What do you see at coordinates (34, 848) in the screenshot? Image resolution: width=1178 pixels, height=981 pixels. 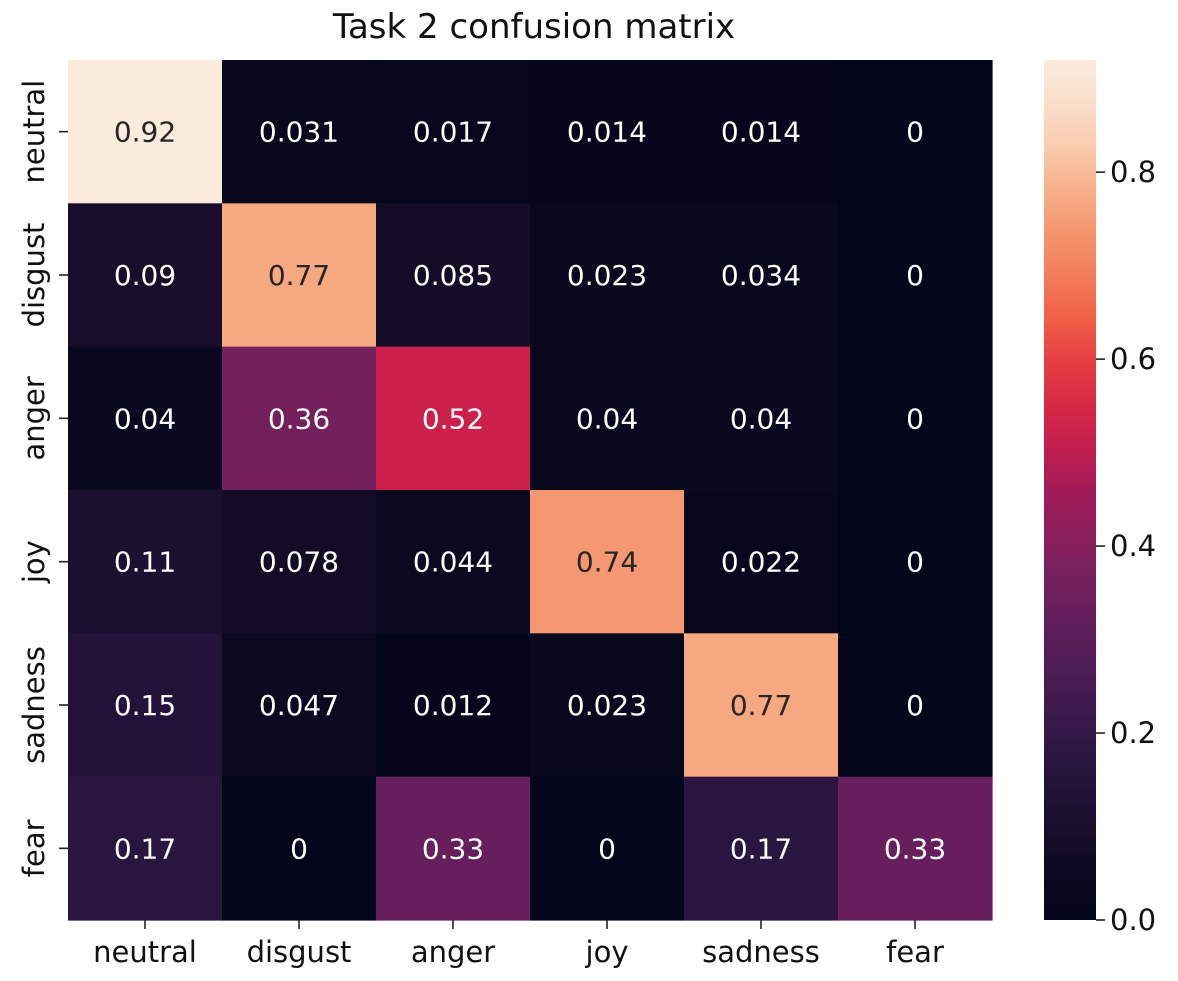 I see `y-tick-label: fear` at bounding box center [34, 848].